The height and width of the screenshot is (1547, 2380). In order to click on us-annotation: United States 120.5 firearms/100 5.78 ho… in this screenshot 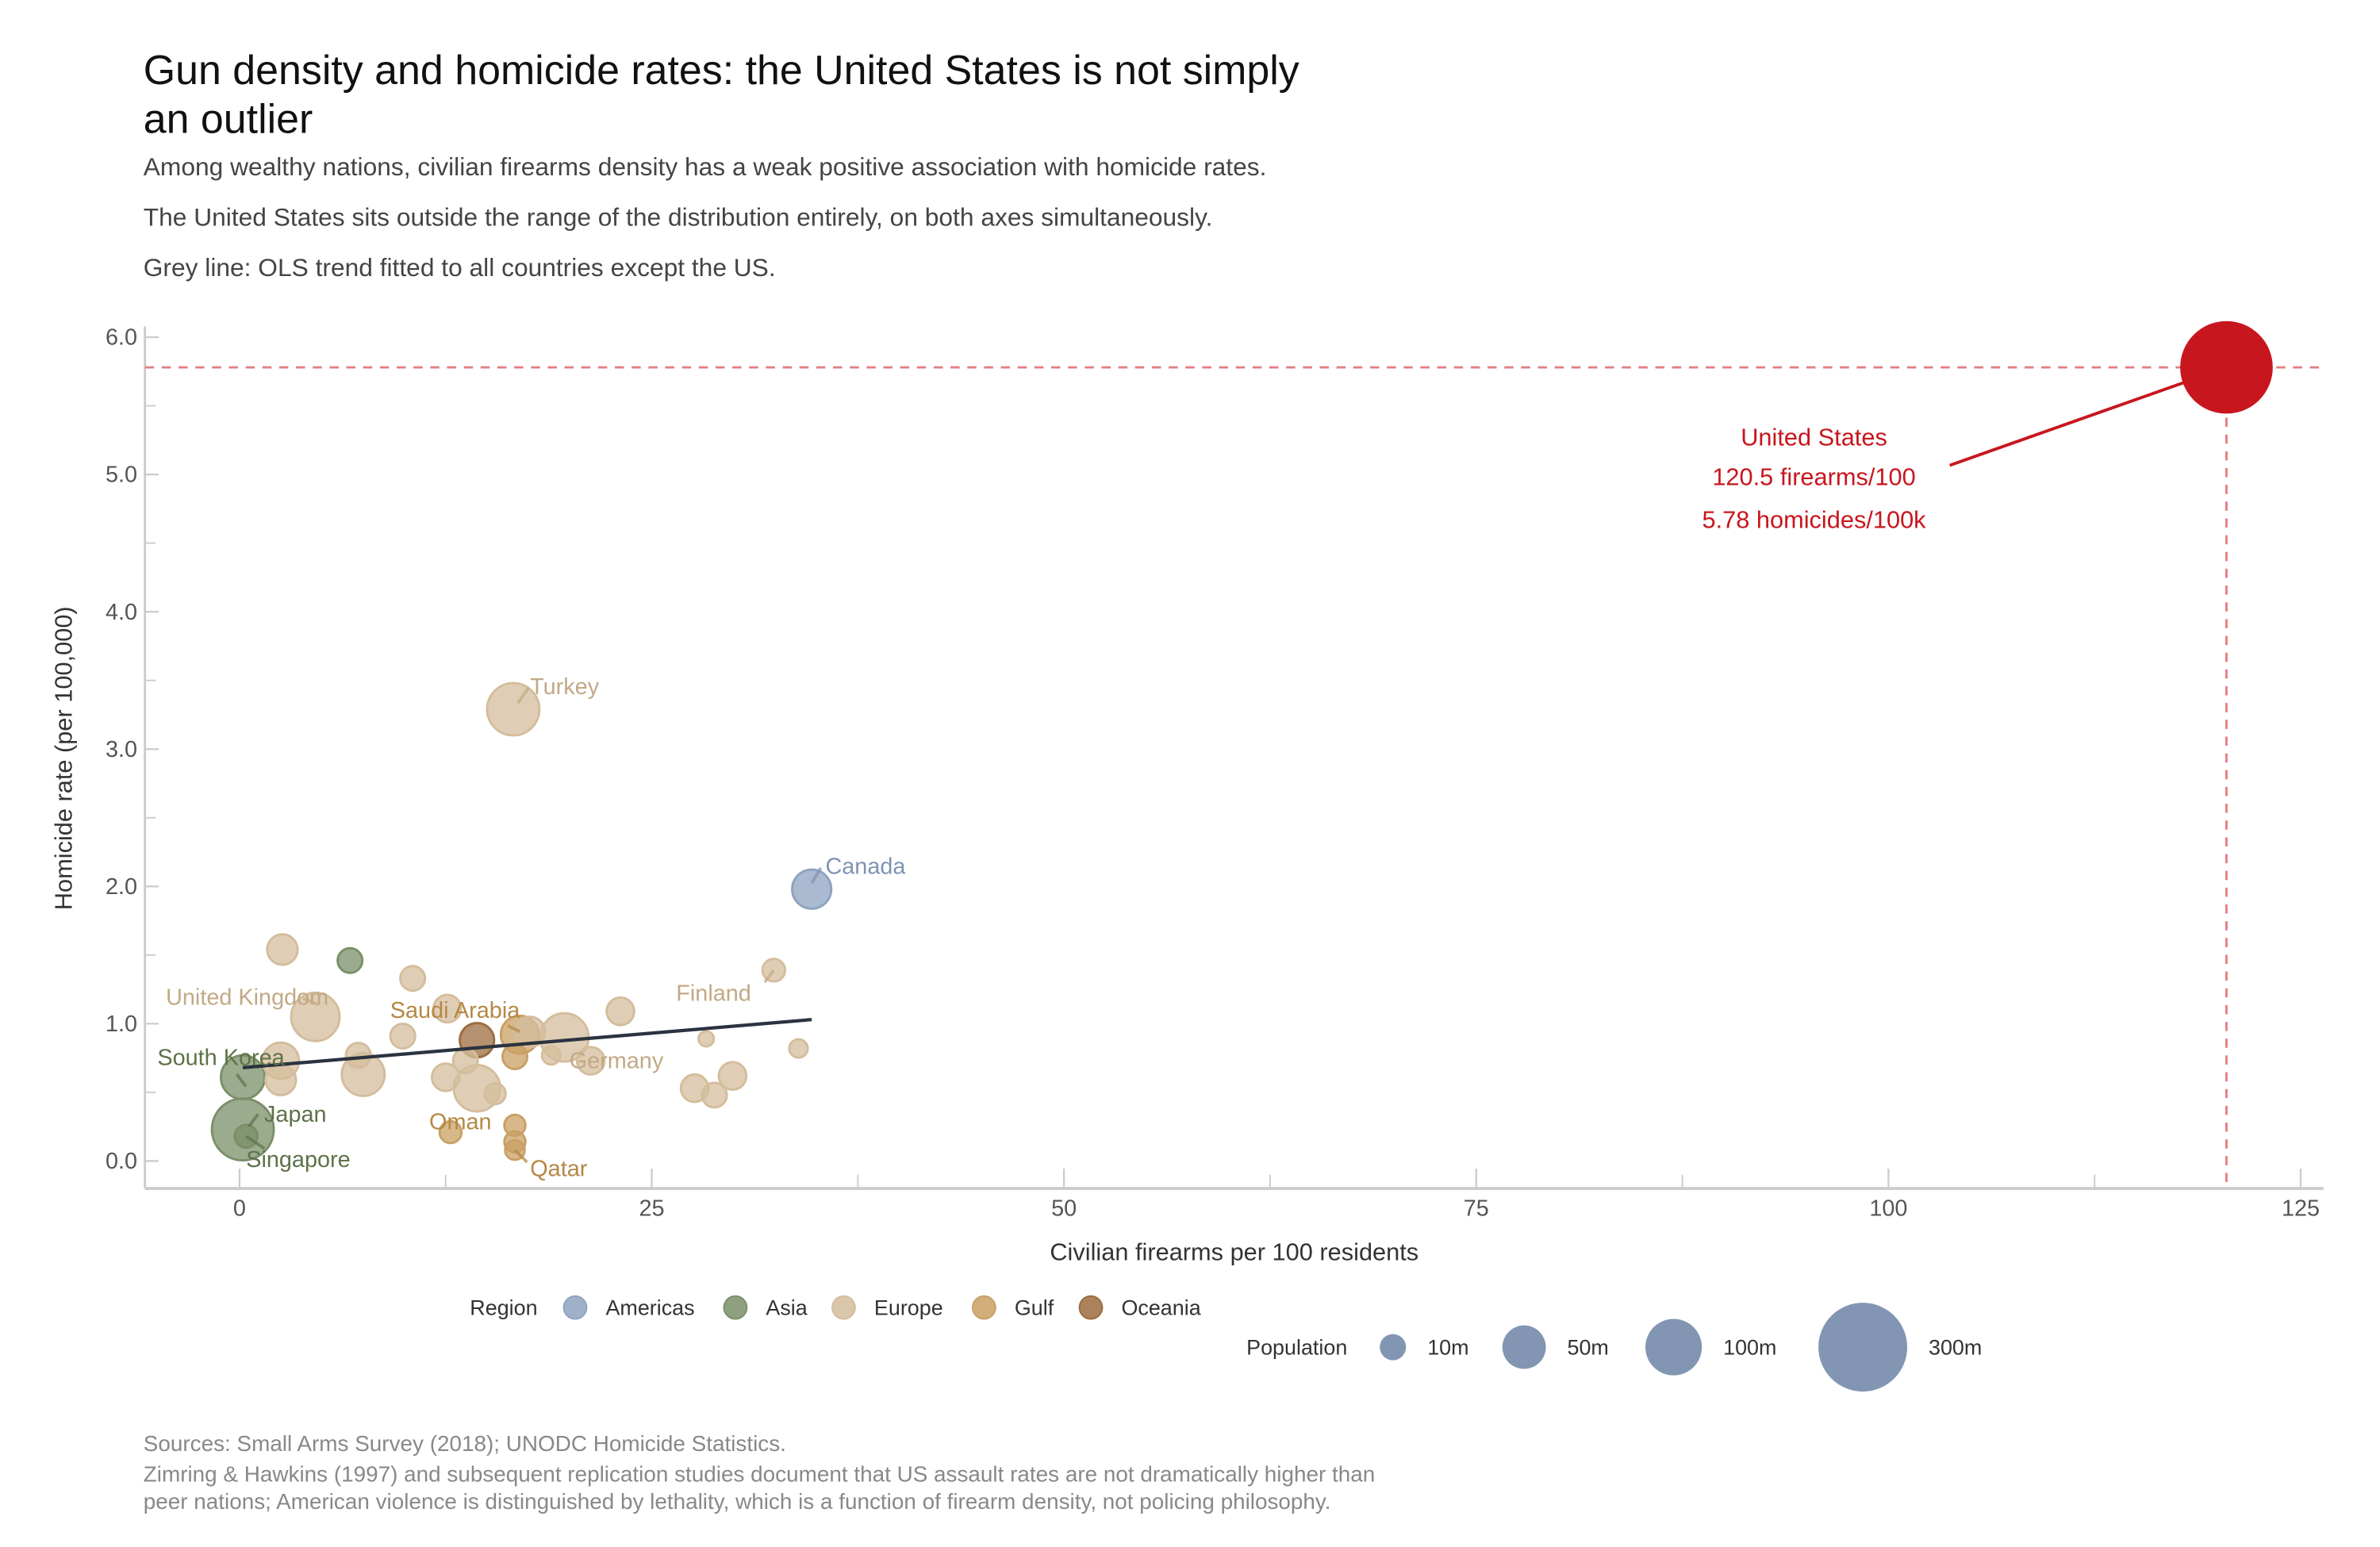, I will do `click(1814, 479)`.